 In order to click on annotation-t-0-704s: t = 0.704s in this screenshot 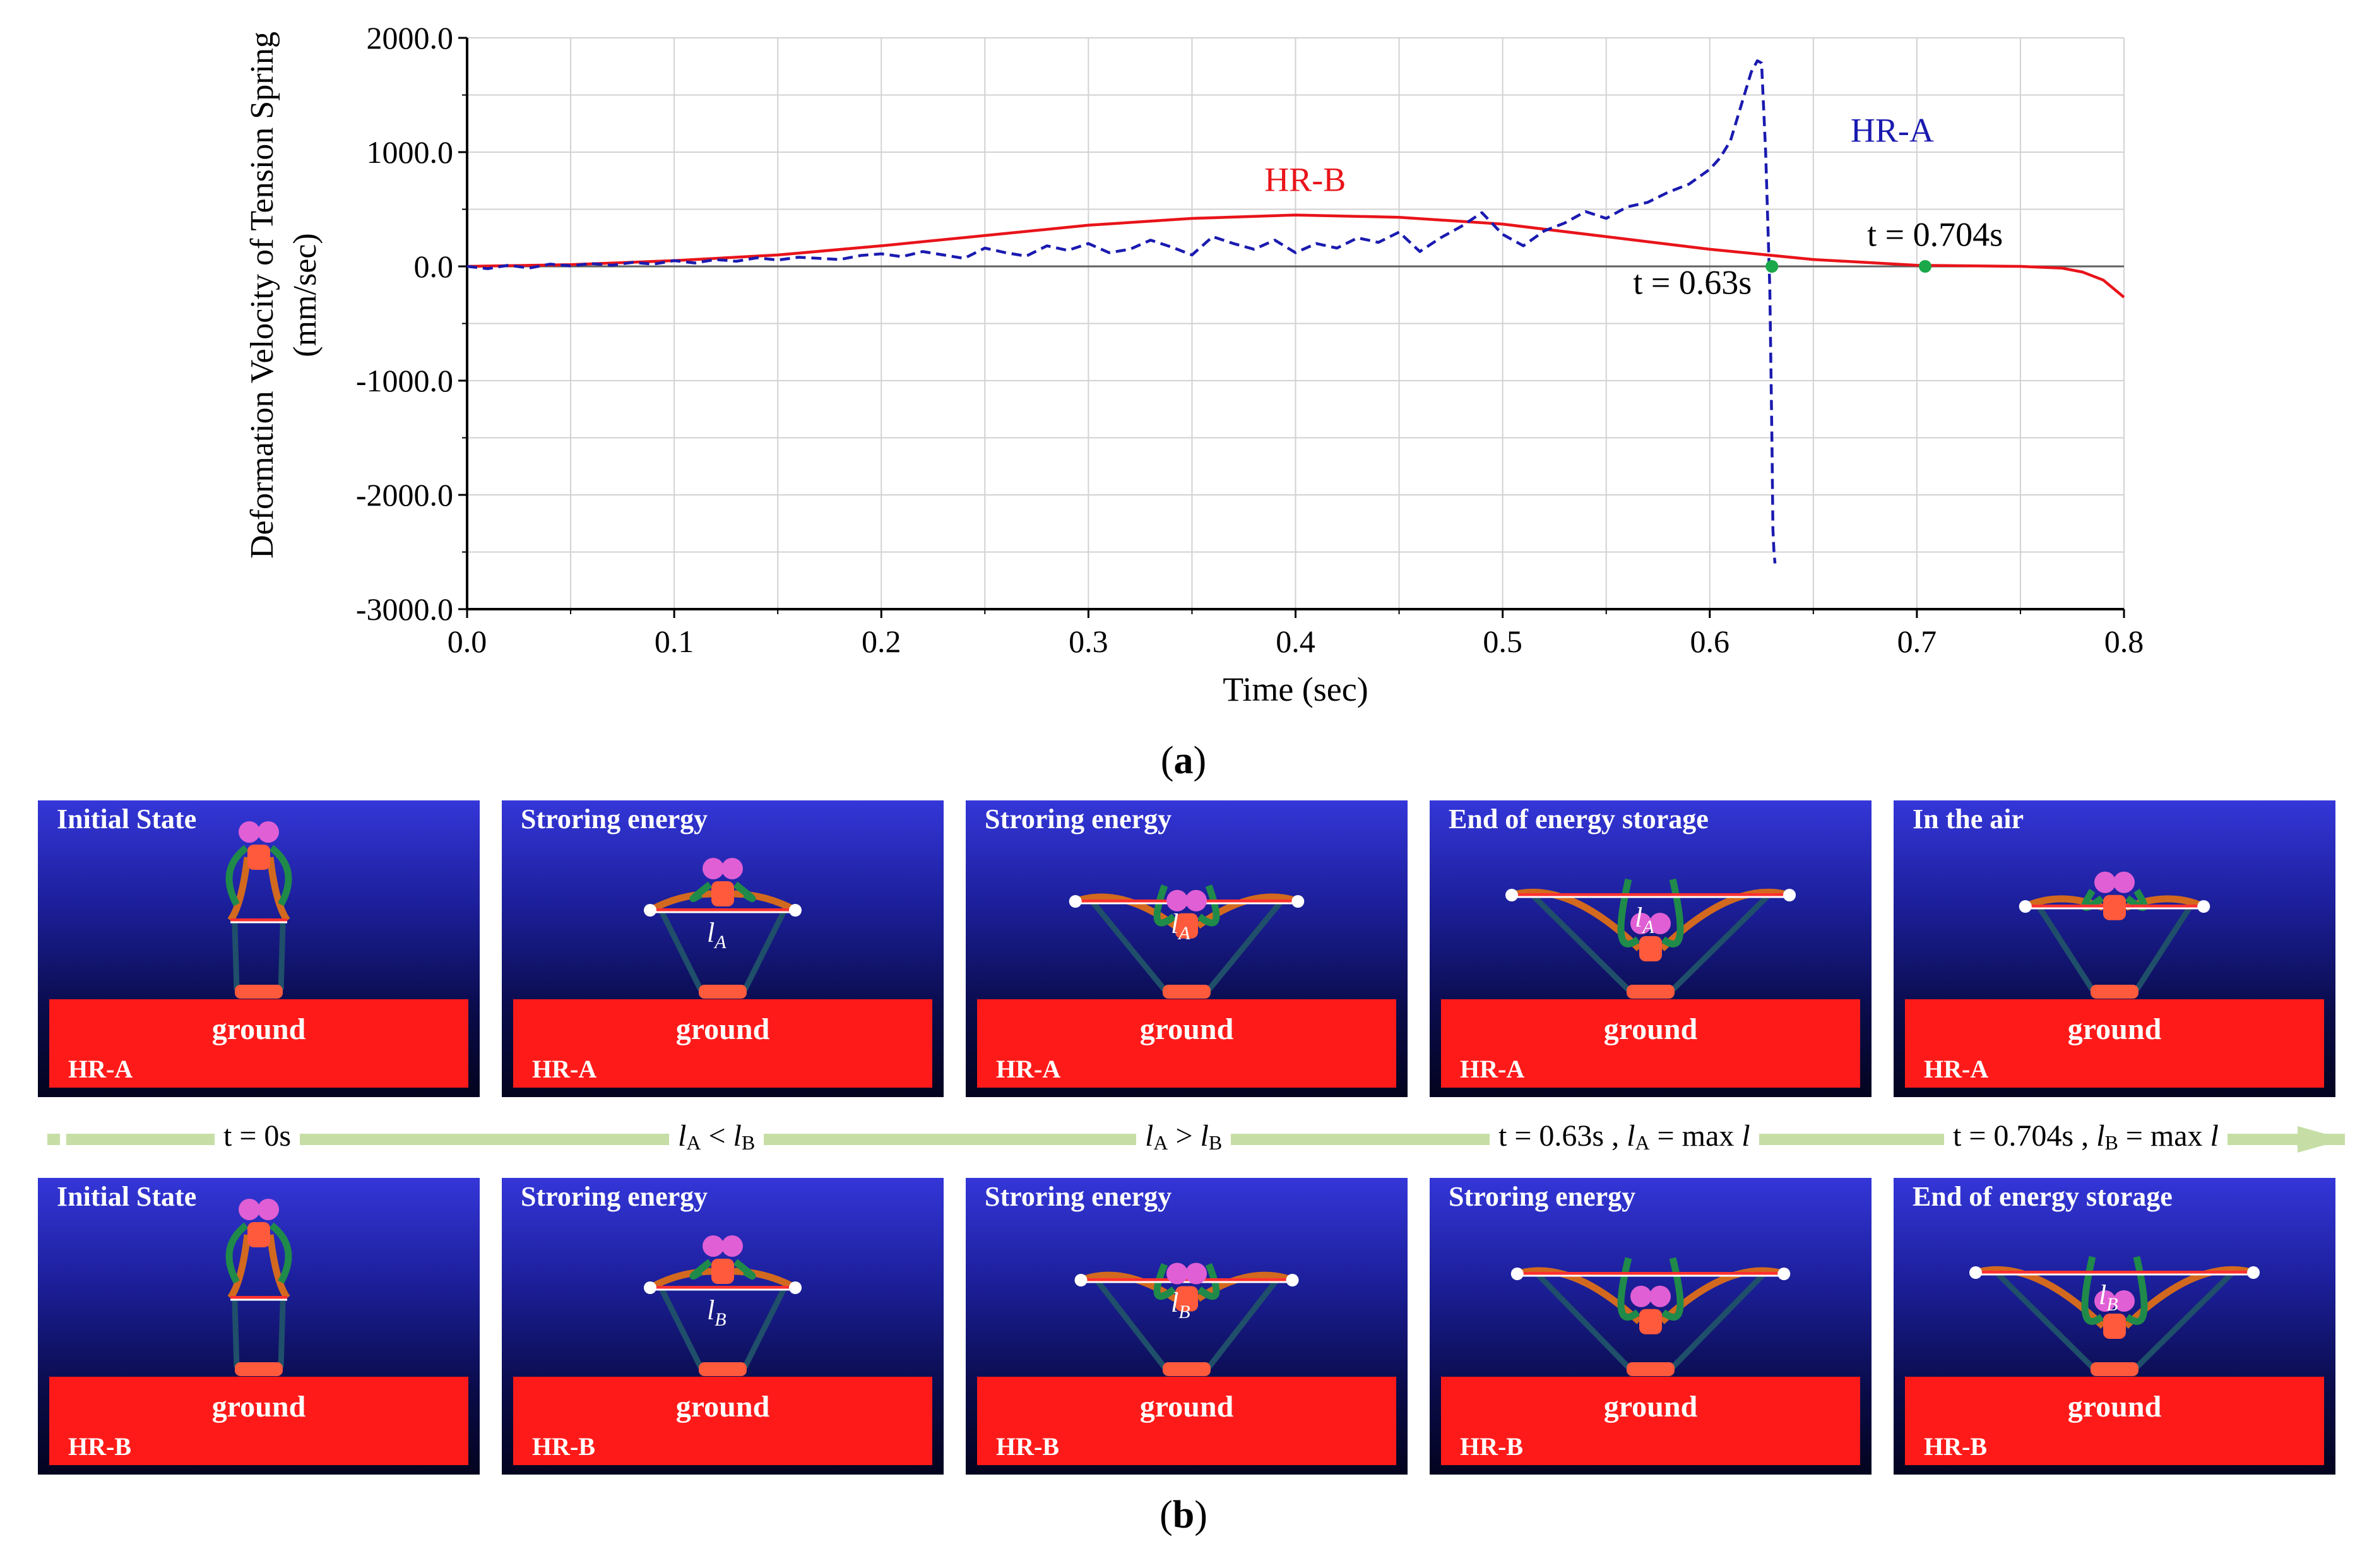, I will do `click(1935, 234)`.